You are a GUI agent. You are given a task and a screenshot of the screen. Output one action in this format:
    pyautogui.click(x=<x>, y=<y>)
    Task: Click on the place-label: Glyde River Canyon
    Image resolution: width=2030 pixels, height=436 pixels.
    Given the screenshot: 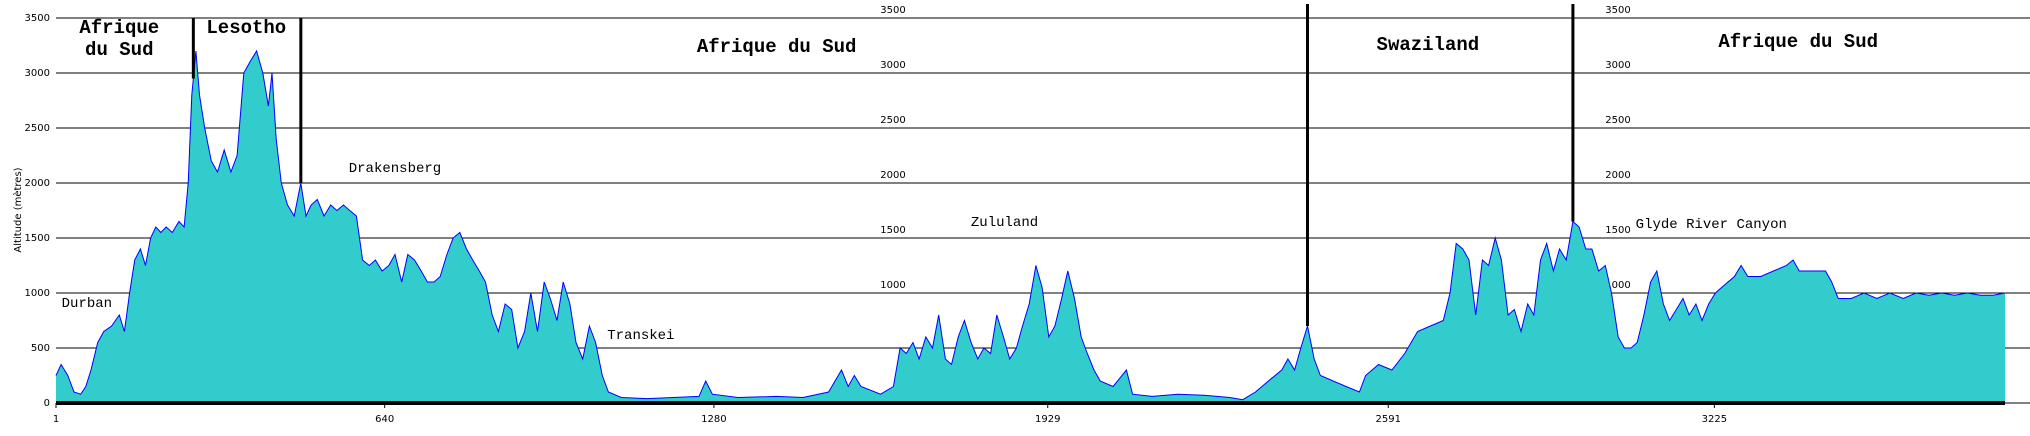 What is the action you would take?
    pyautogui.click(x=1711, y=224)
    